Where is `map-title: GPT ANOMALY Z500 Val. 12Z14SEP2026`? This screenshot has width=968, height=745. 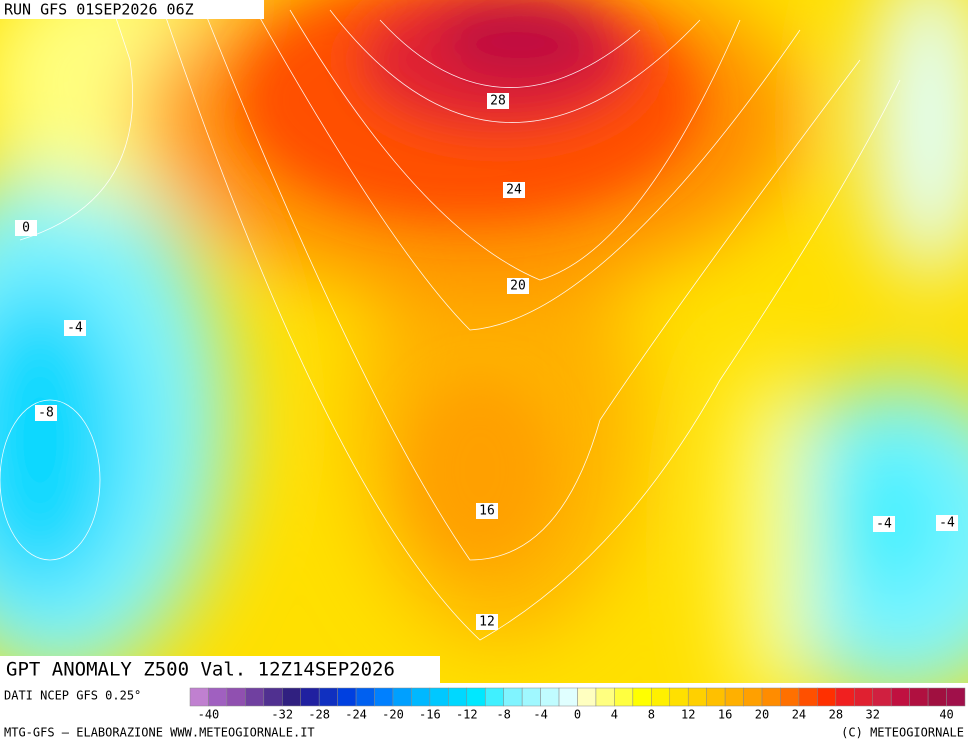
map-title: GPT ANOMALY Z500 Val. 12Z14SEP2026 is located at coordinates (200, 670).